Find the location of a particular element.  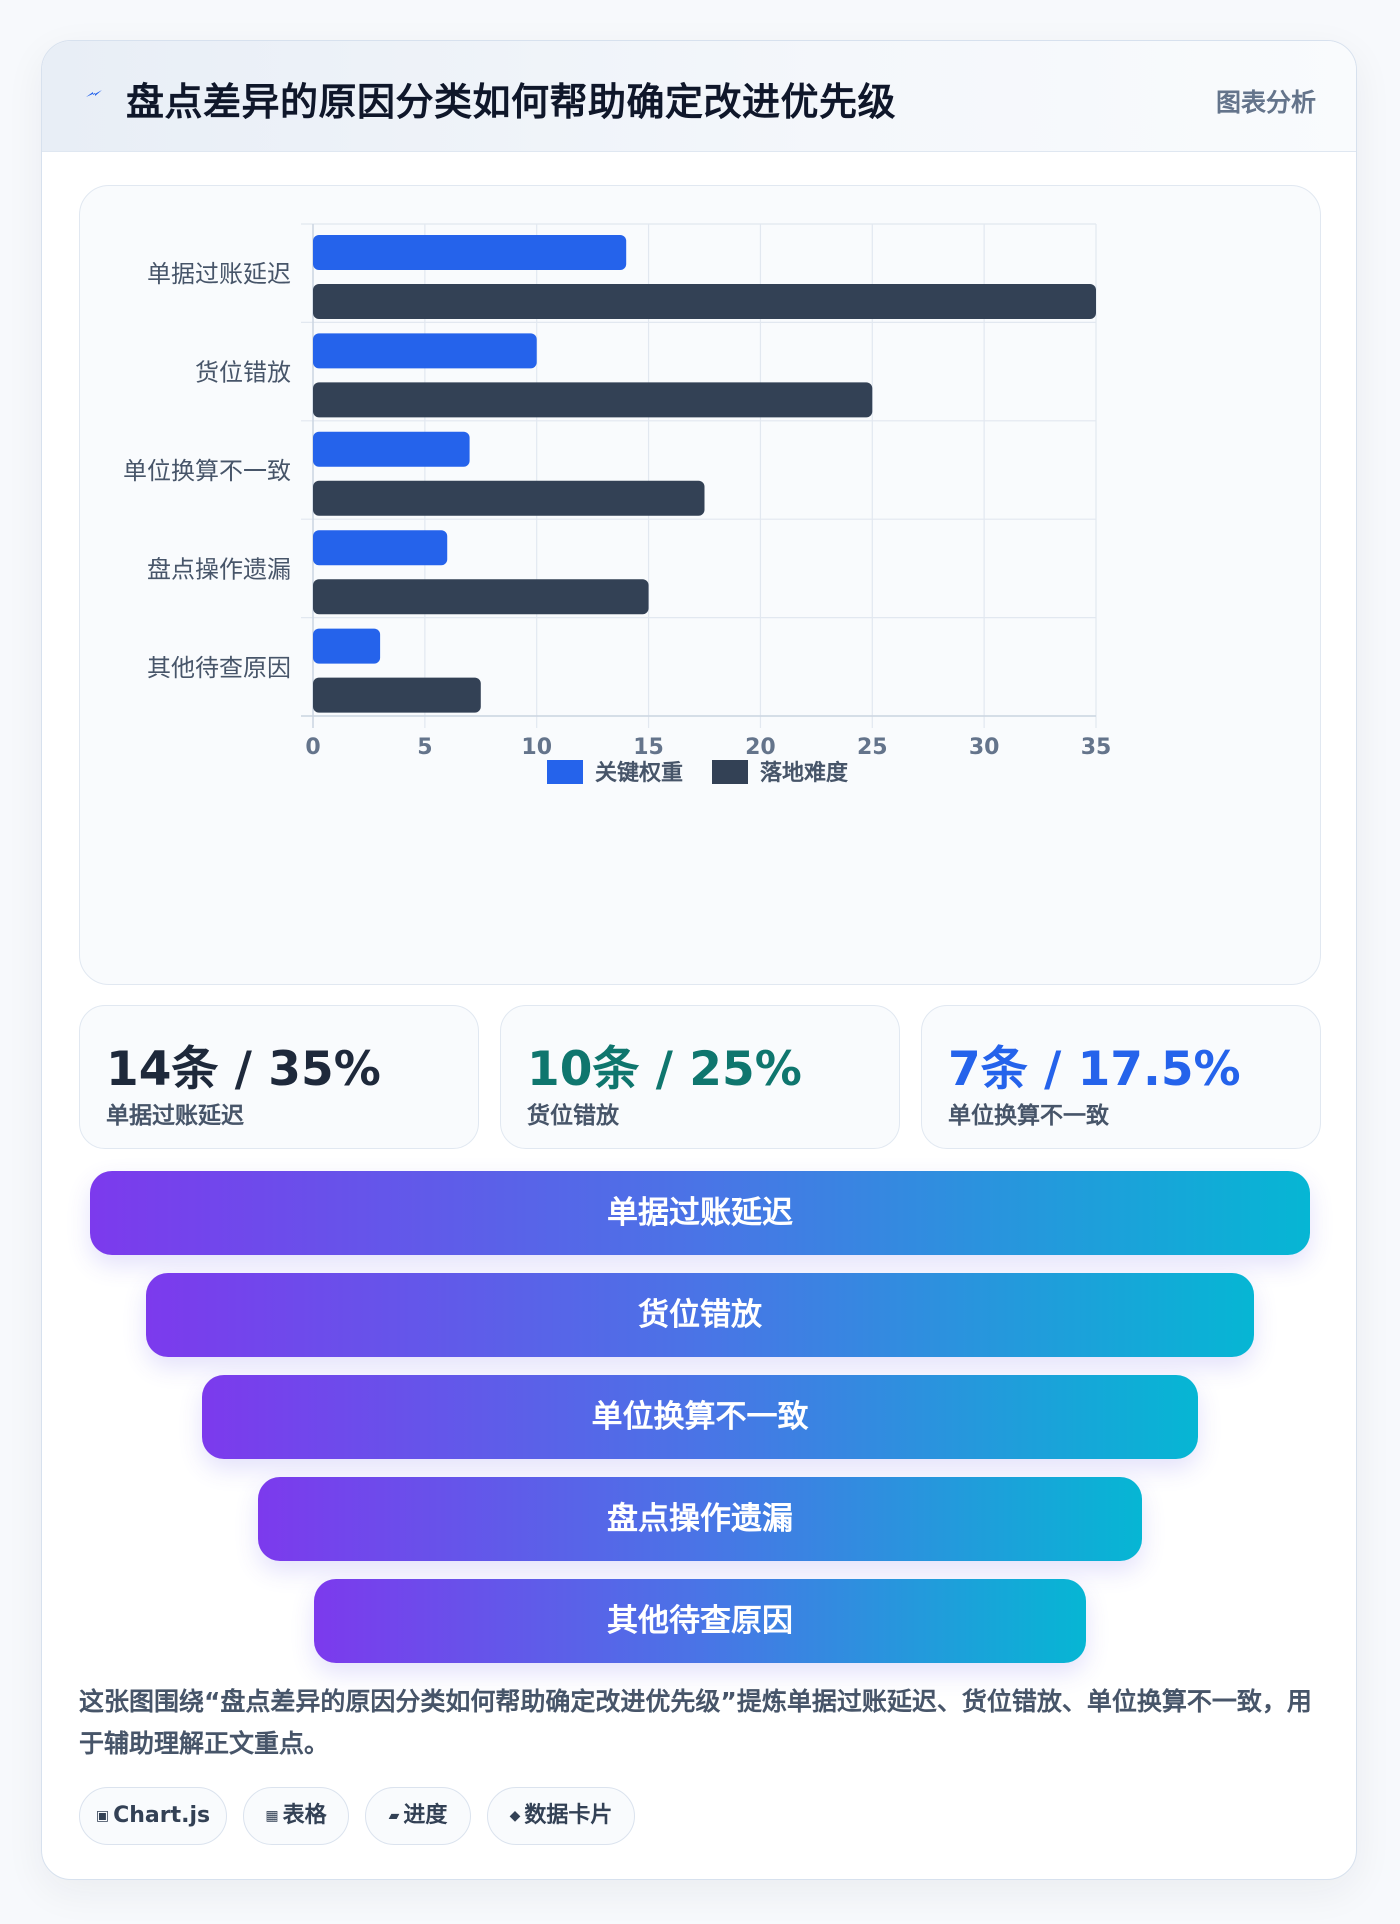

stat-card: 7条 / 17.5% 单位换算不一致 is located at coordinates (1121, 1077).